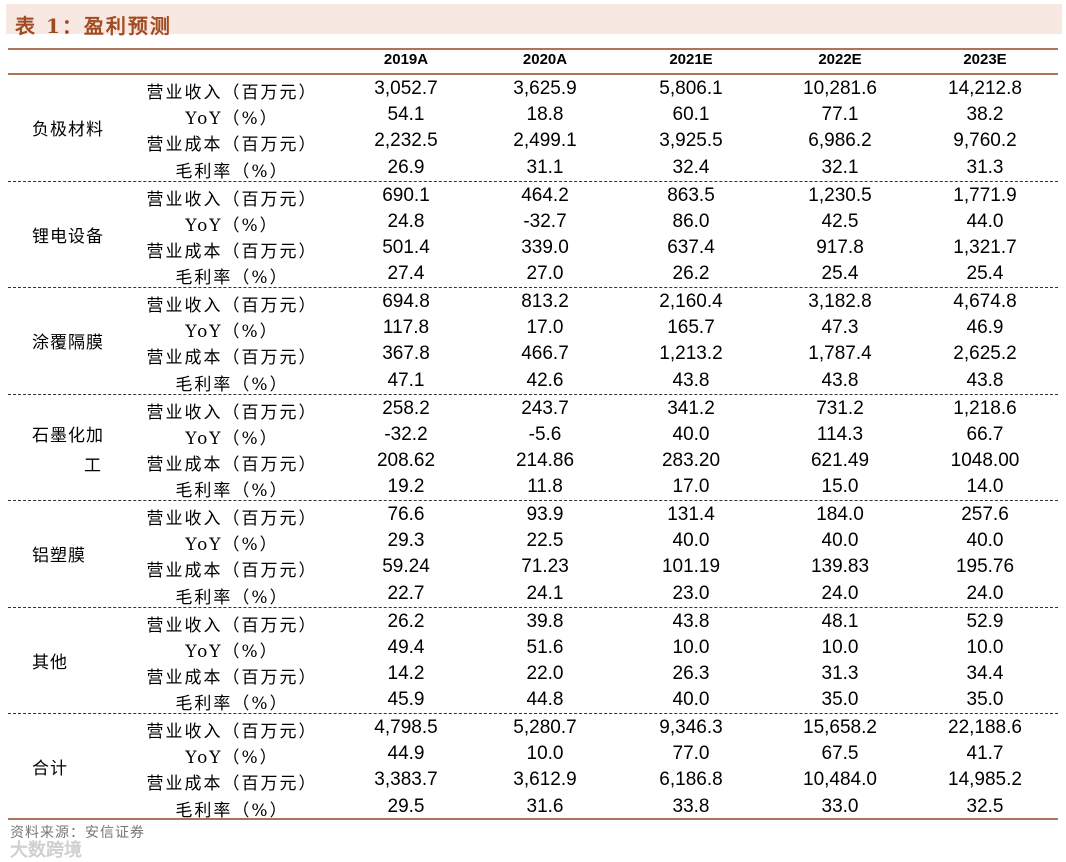 The width and height of the screenshot is (1066, 862). I want to click on table-cell: 731.2, so click(840, 408).